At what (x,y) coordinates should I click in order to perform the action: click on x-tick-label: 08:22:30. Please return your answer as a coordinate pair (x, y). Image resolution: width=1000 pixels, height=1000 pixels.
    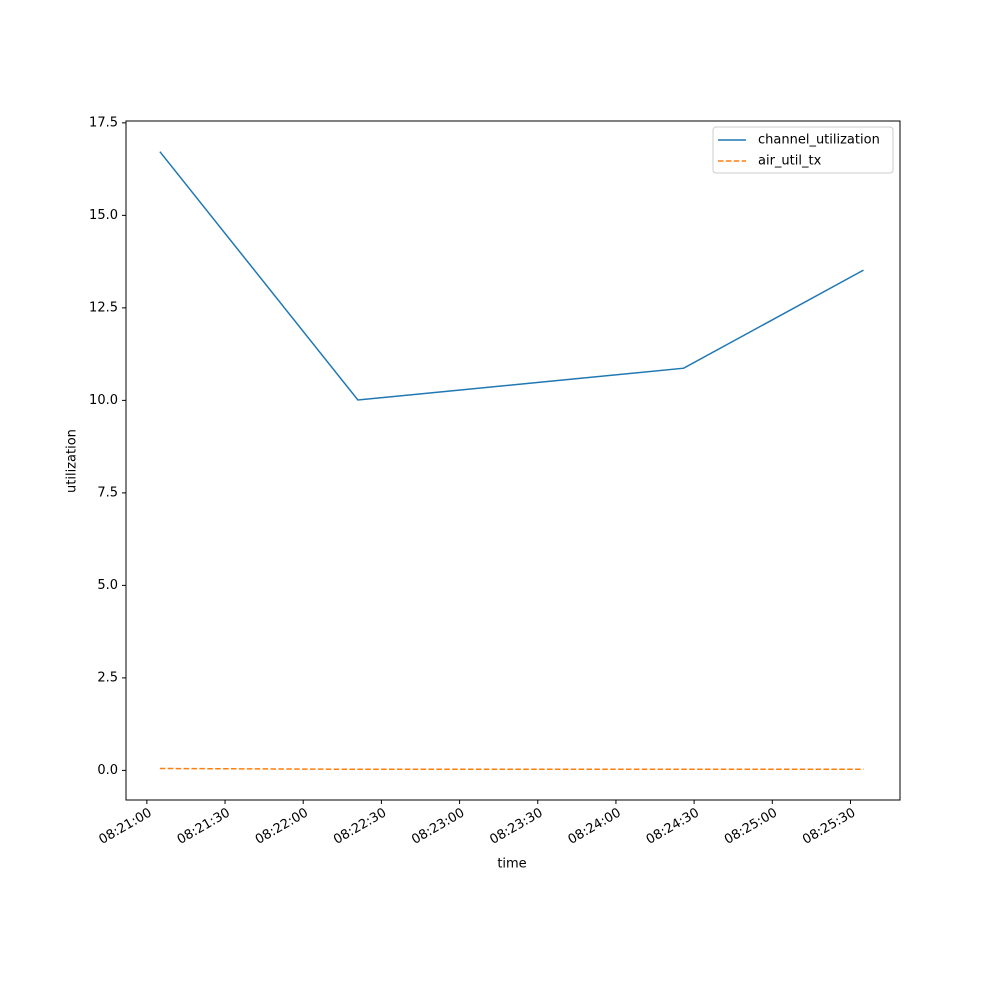
    Looking at the image, I should click on (360, 827).